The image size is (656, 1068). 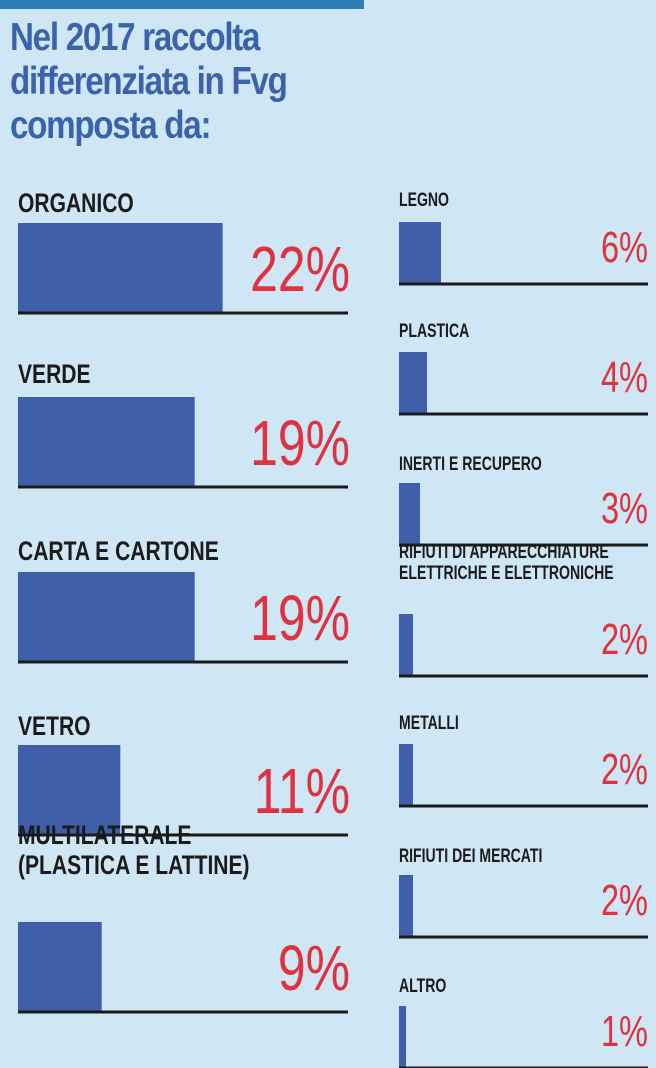 What do you see at coordinates (624, 639) in the screenshot?
I see `value-label-item-9: 2%` at bounding box center [624, 639].